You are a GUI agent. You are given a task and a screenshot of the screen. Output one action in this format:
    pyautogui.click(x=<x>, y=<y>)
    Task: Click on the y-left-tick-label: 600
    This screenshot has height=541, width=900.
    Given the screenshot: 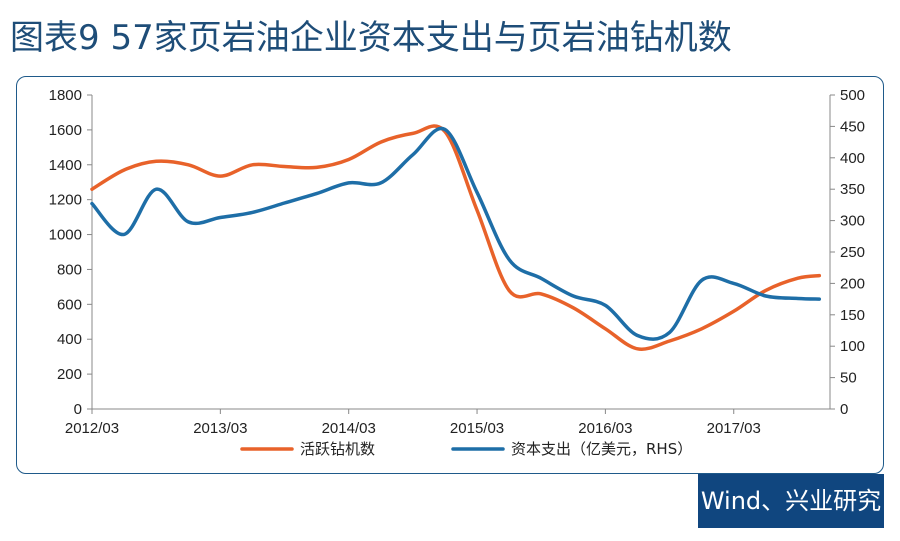 What is the action you would take?
    pyautogui.click(x=69, y=304)
    